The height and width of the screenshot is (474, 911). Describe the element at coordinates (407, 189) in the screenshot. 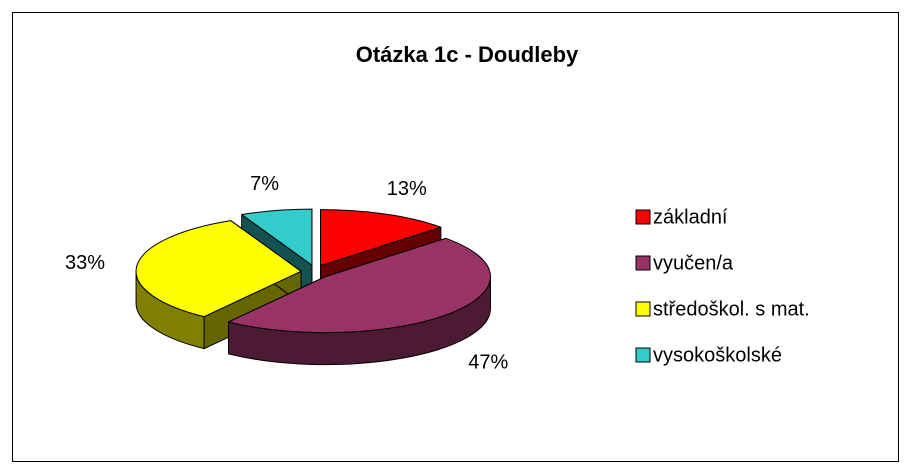

I see `data-label: 13%` at that location.